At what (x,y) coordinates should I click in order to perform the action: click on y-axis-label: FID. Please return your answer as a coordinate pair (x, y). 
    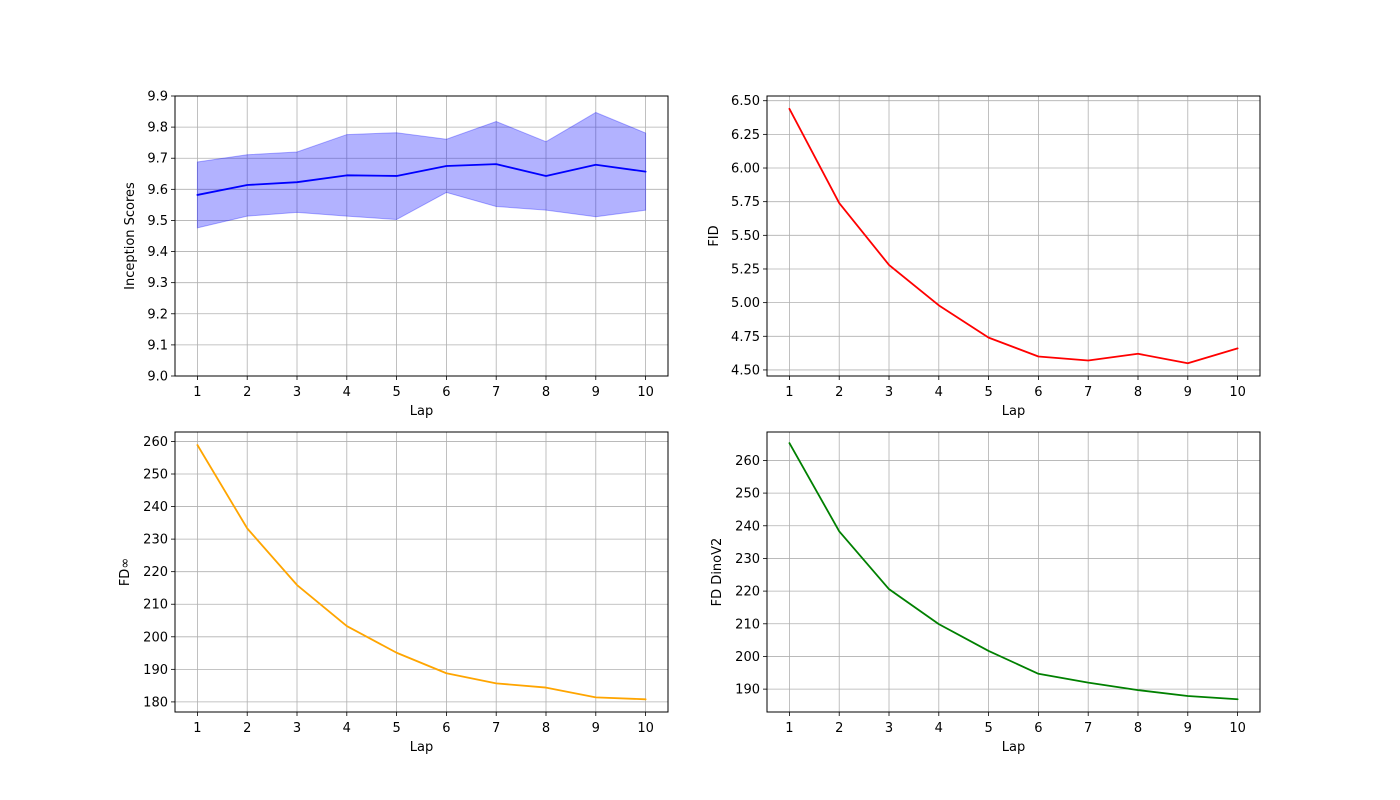
    Looking at the image, I should click on (714, 235).